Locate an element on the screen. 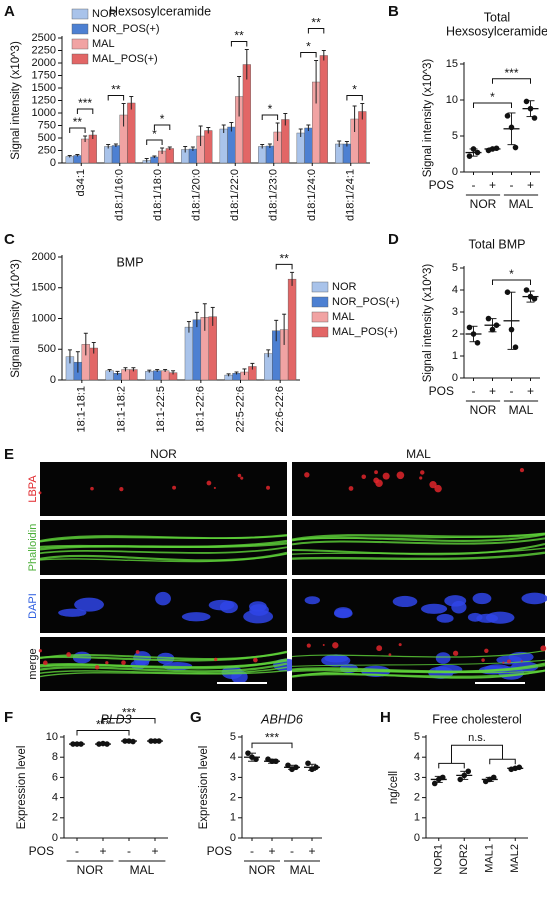 The width and height of the screenshot is (547, 900). x-tick-label: d34:1 is located at coordinates (81, 183).